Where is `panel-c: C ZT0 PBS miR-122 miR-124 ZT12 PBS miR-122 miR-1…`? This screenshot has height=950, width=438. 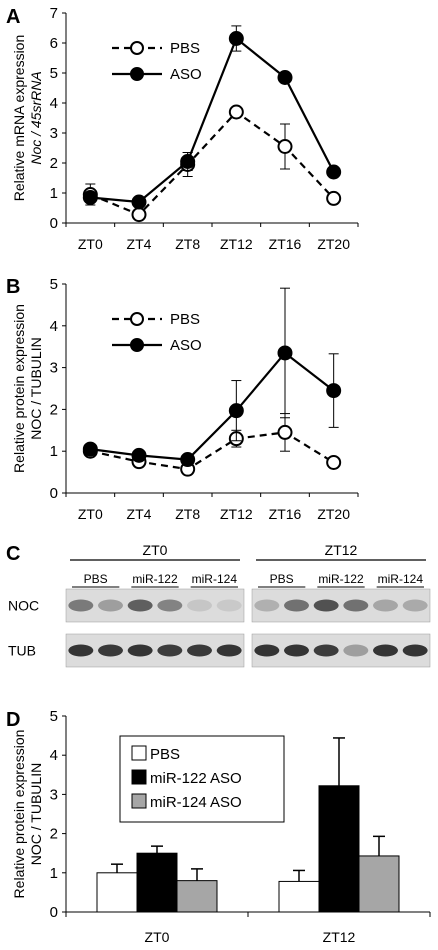
panel-c: C ZT0 PBS miR-122 miR-124 ZT12 PBS miR-122 miR-1… is located at coordinates (218, 605).